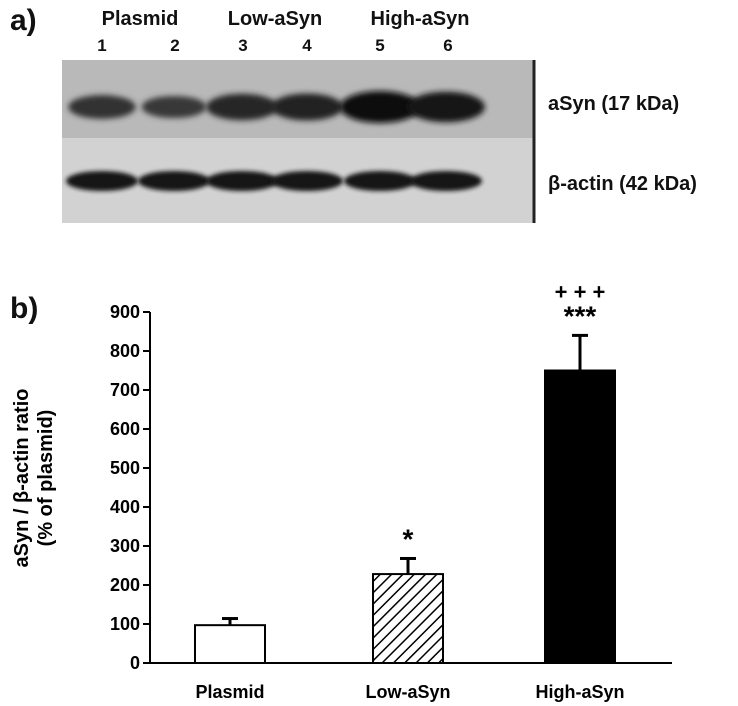 This screenshot has width=738, height=706. Describe the element at coordinates (408, 618) in the screenshot. I see `bar-low-asyn` at that location.